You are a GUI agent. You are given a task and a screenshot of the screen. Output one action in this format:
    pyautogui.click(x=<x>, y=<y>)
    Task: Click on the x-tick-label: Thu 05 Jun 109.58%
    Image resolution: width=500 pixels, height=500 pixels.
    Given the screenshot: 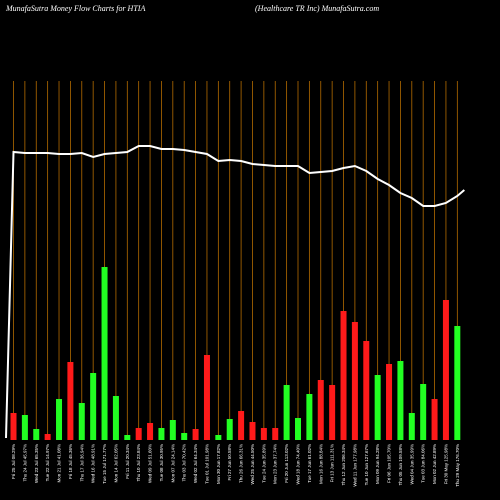 What is the action you would take?
    pyautogui.click(x=400, y=465)
    